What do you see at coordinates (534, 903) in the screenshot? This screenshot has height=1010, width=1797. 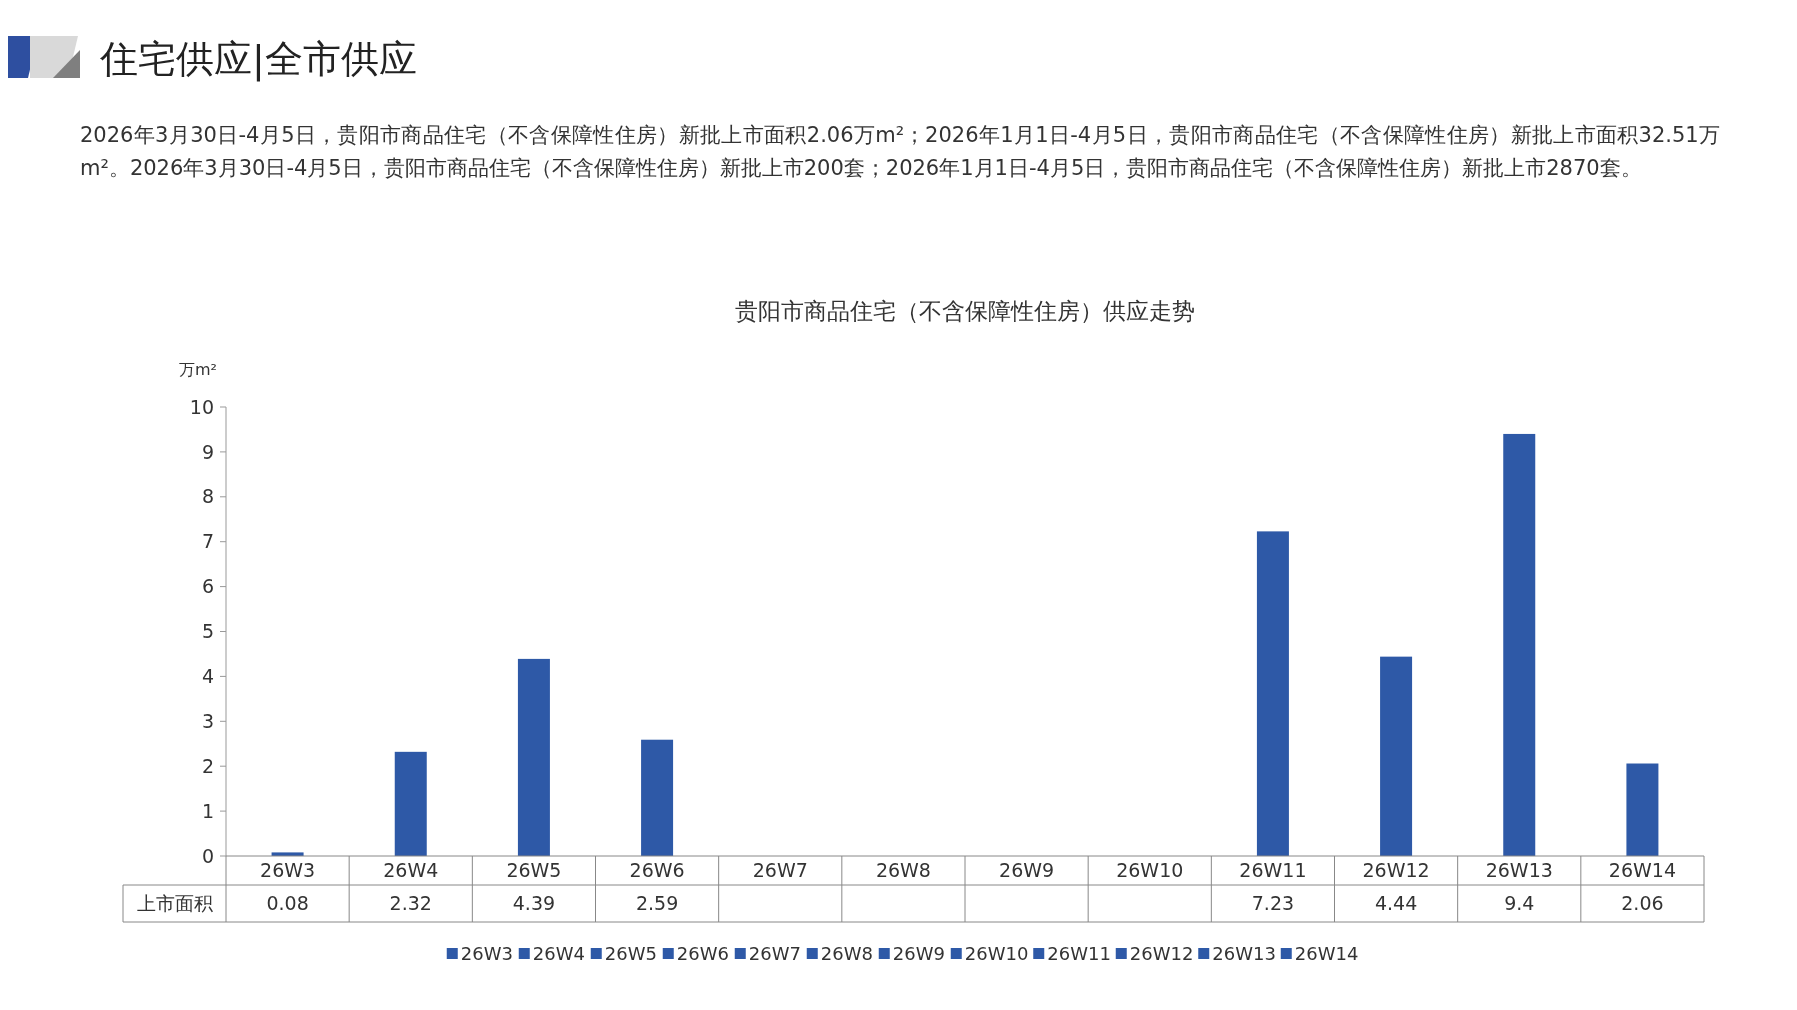 I see `data-label: 4.39` at bounding box center [534, 903].